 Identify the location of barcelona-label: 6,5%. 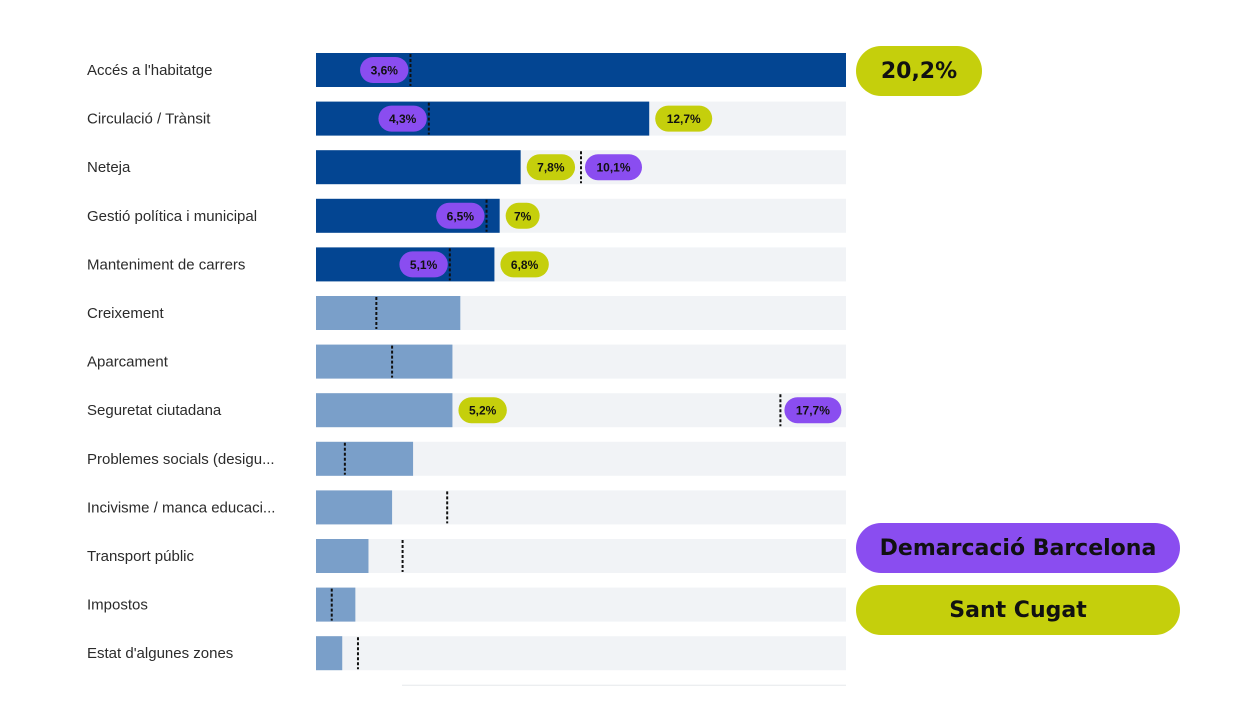
(461, 216).